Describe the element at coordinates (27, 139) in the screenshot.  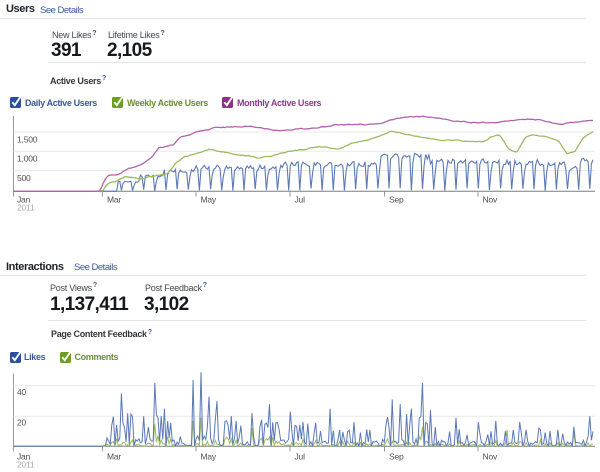
I see `svg-text: 1,500` at that location.